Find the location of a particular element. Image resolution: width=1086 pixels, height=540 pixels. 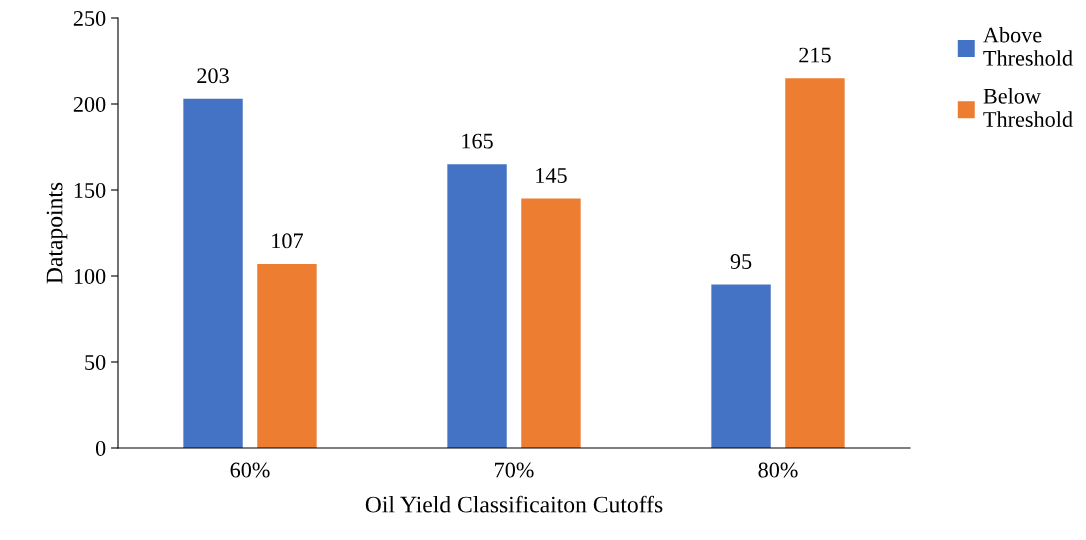

data-label: 215 is located at coordinates (815, 55).